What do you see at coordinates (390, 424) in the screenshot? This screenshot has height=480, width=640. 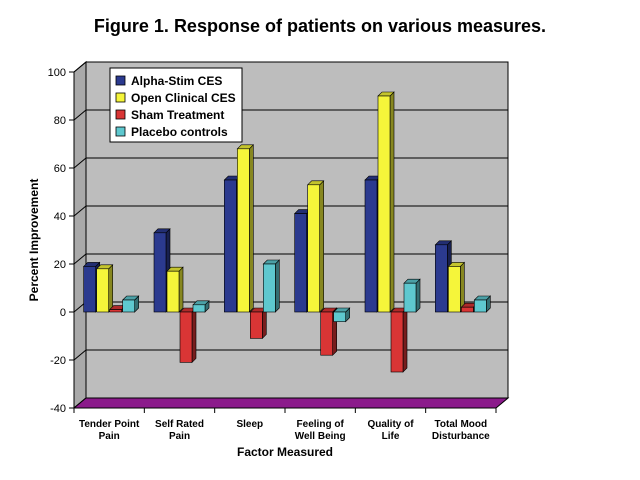 I see `x-tick-label: Quality of` at bounding box center [390, 424].